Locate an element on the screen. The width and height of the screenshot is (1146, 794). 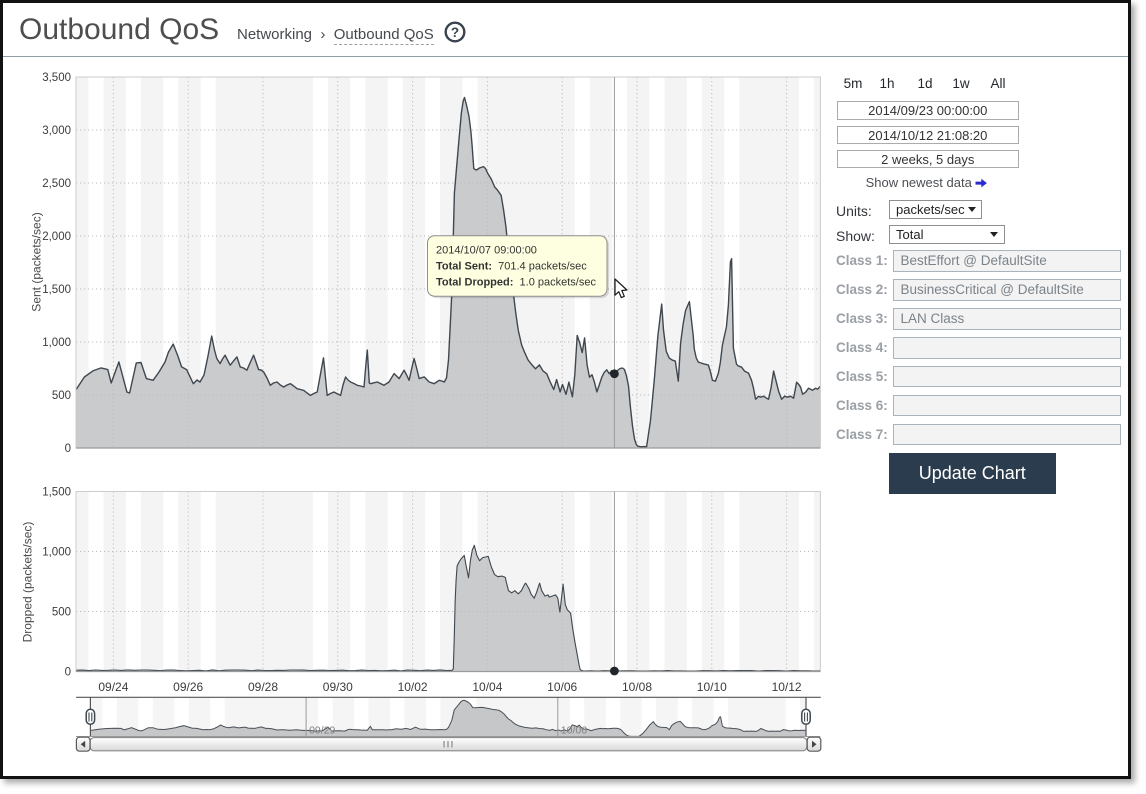
svg-text: 2,000 is located at coordinates (56, 237).